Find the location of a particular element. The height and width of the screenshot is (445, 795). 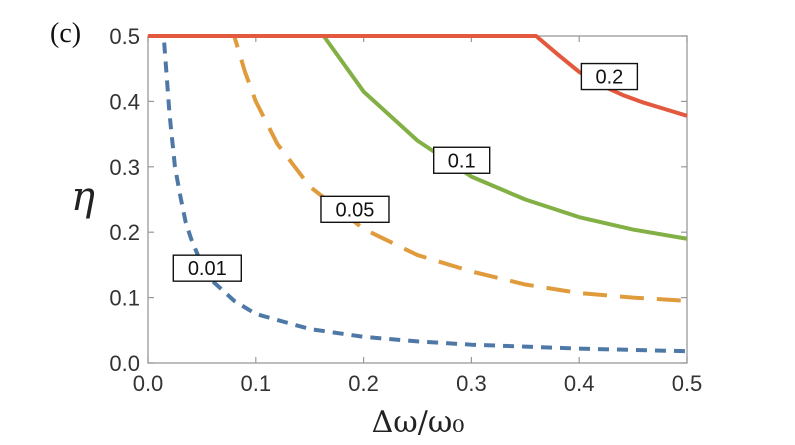

y-axis-title: η is located at coordinates (83, 197).